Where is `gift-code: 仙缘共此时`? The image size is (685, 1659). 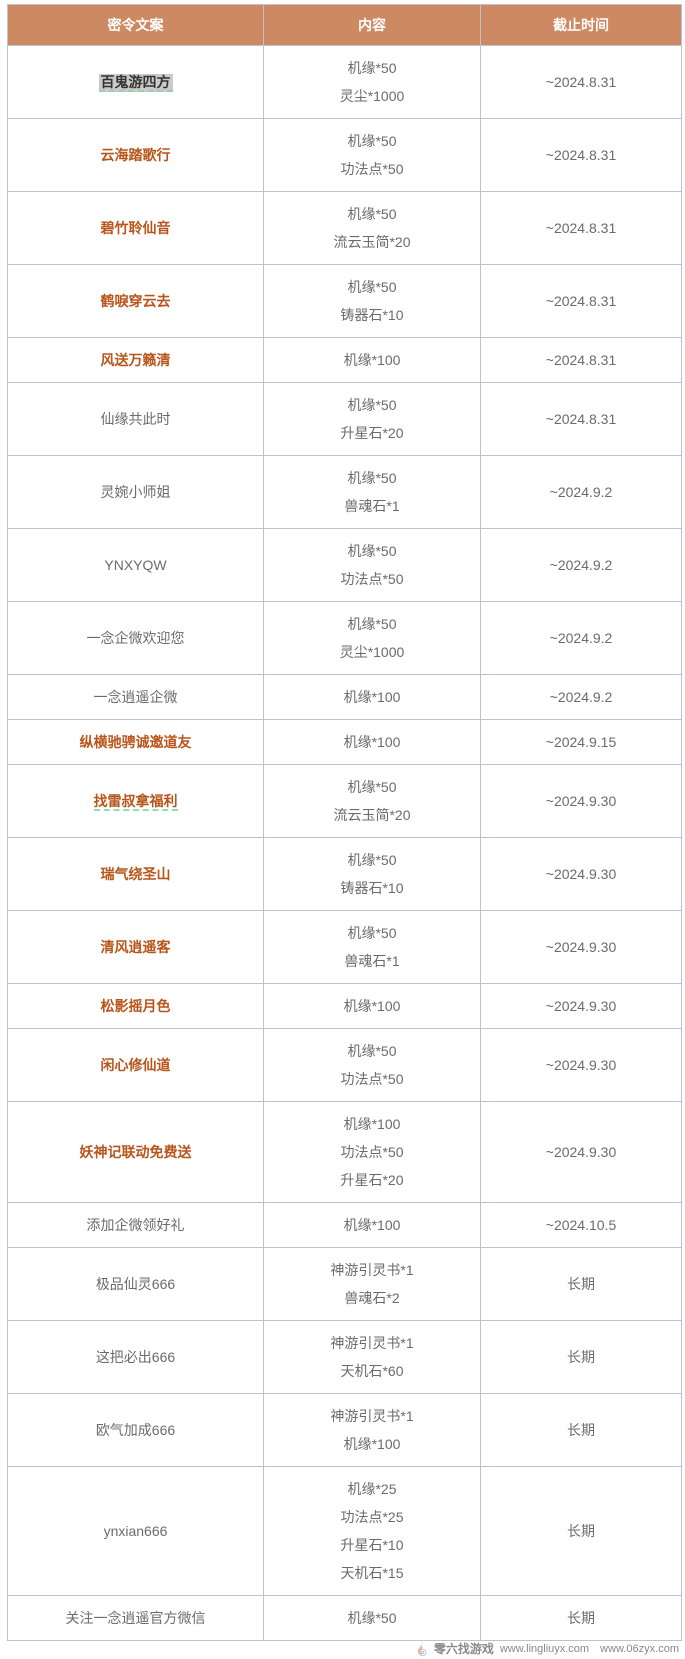
gift-code: 仙缘共此时 is located at coordinates (135, 419).